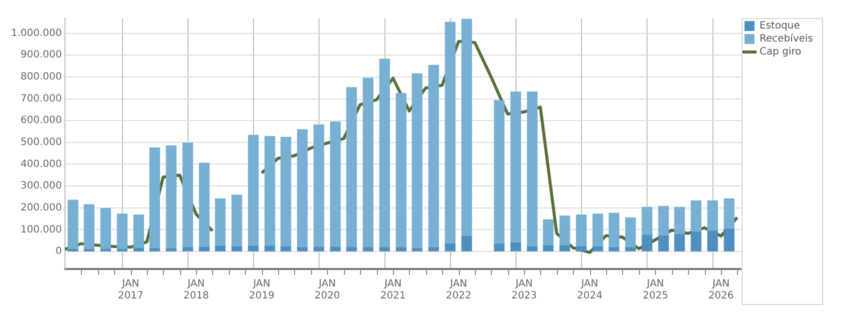  What do you see at coordinates (459, 290) in the screenshot?
I see `x-tick-label: JAN 2022` at bounding box center [459, 290].